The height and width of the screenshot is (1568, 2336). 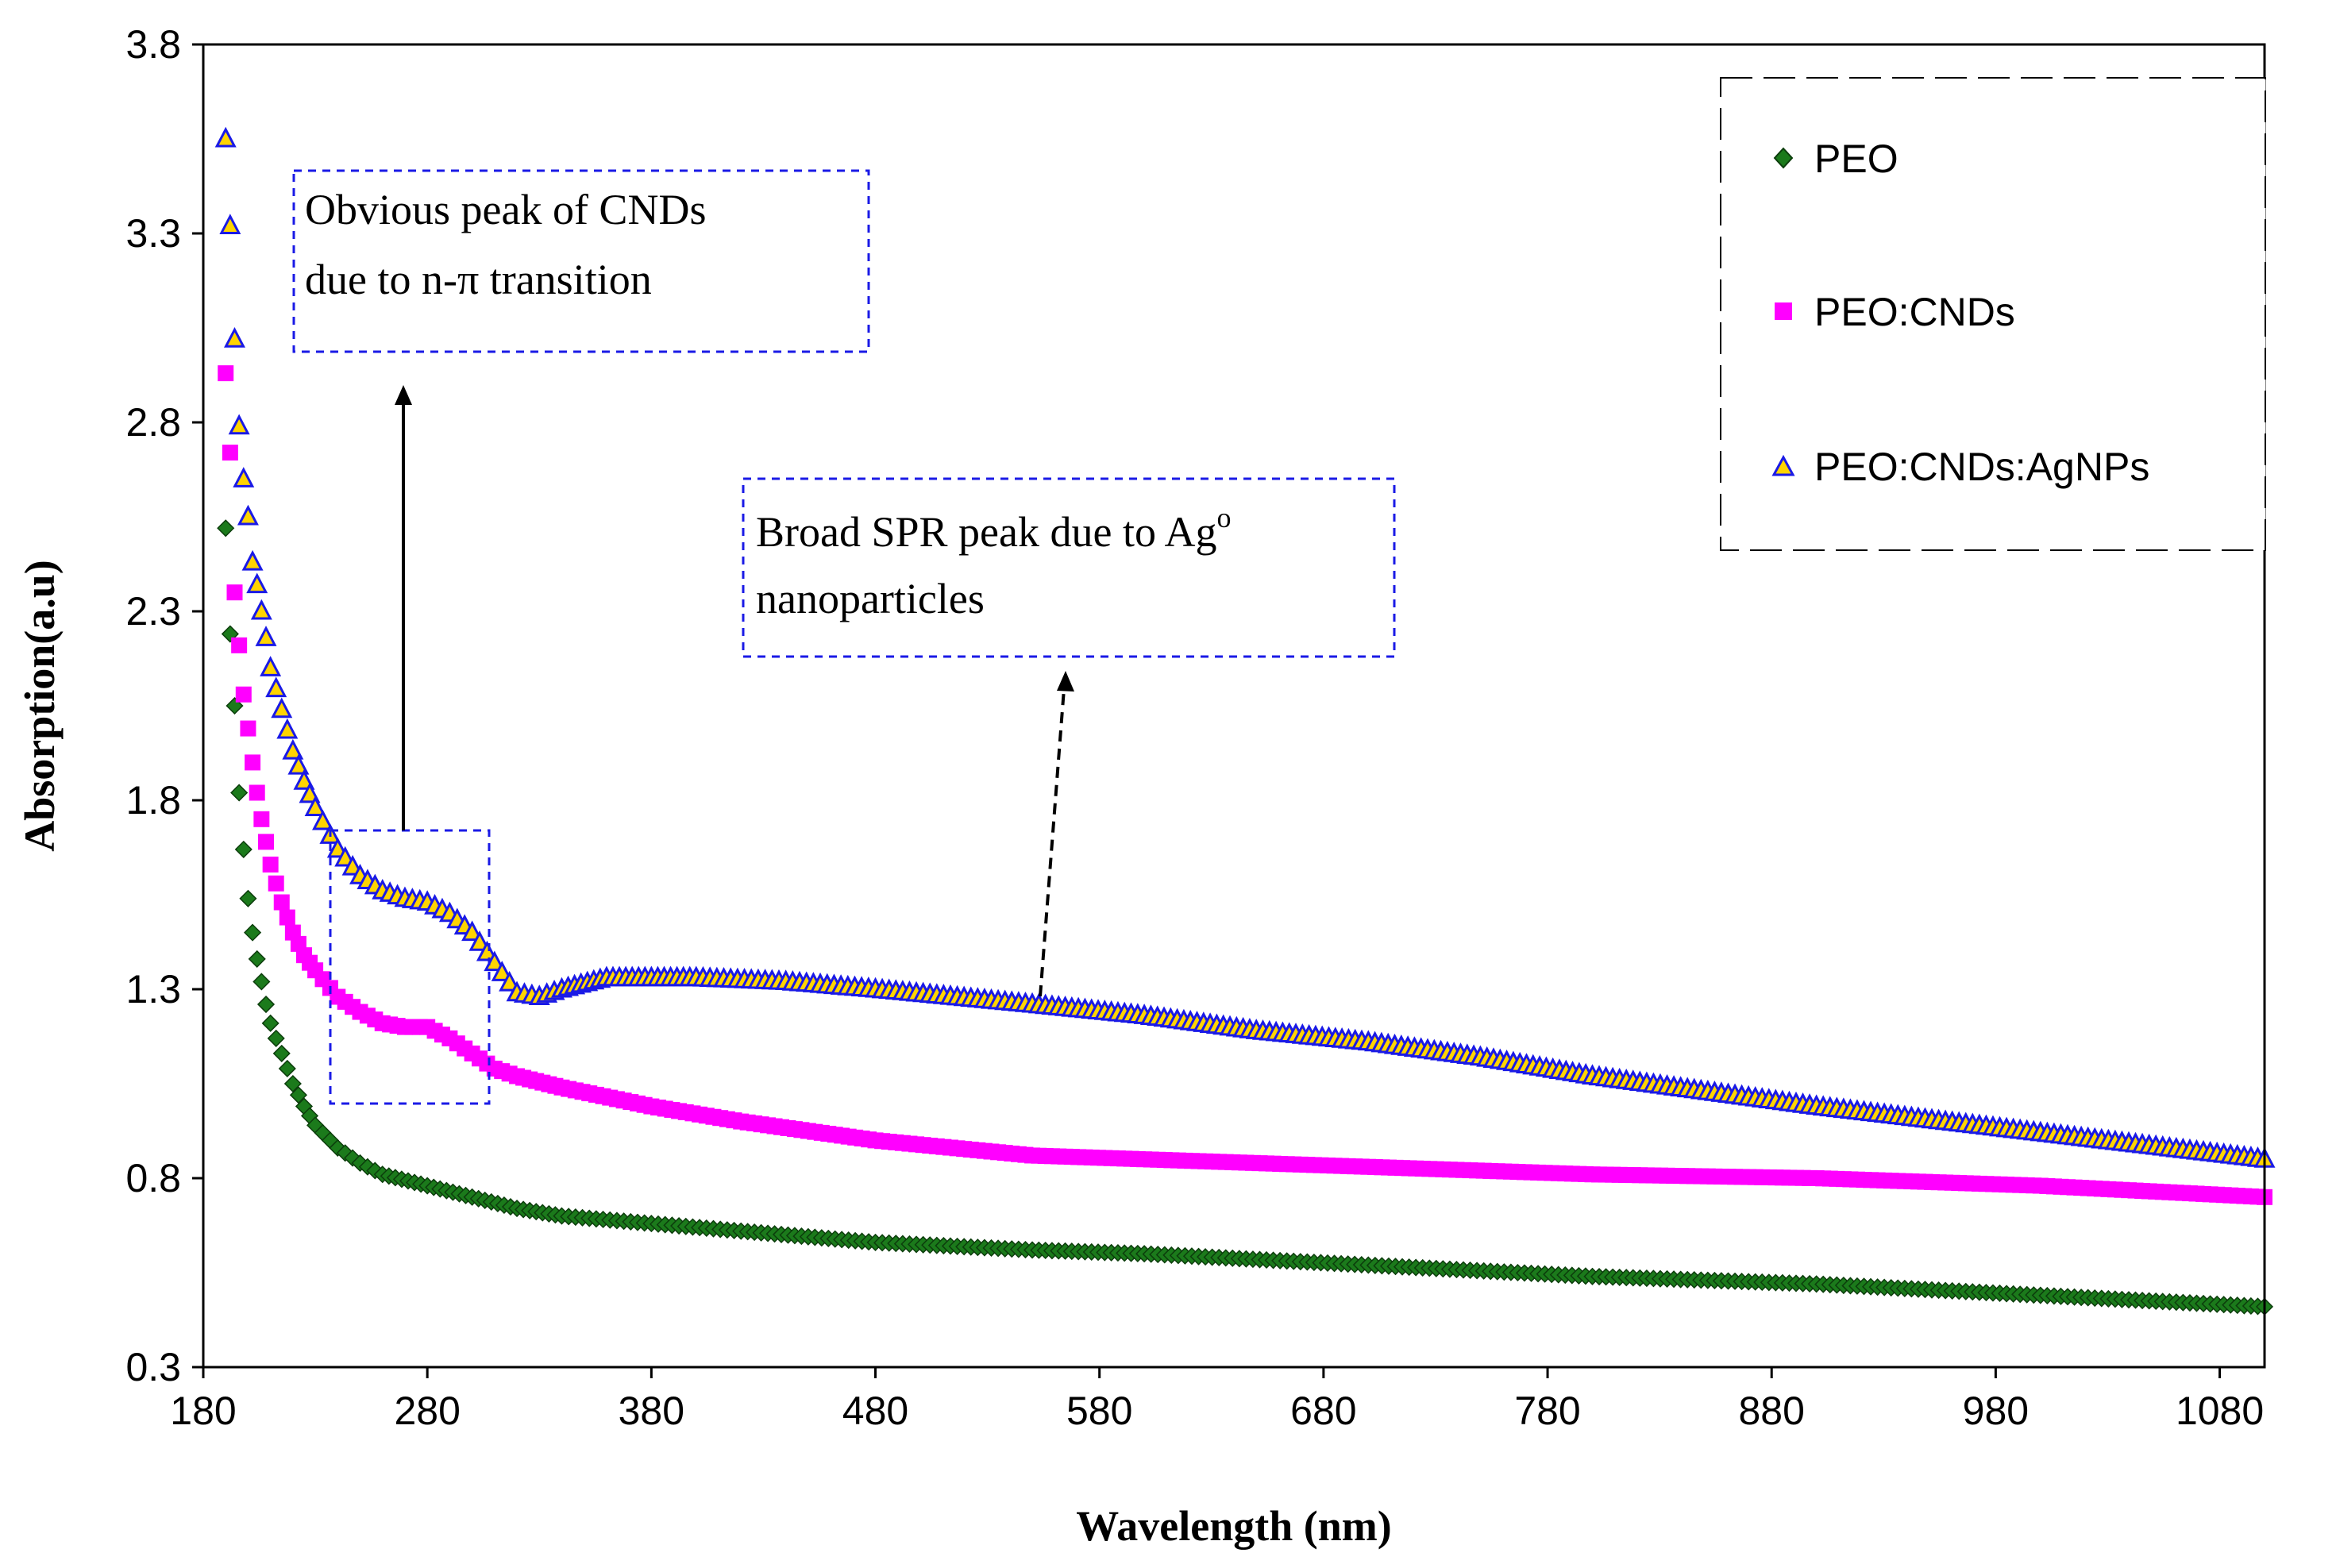 I want to click on legend-item-peo-cnds-agnps: PEO:CNDs:AgNPs, so click(x=1960, y=467).